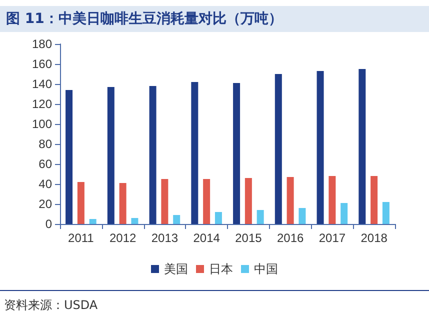 The image size is (429, 320). What do you see at coordinates (290, 238) in the screenshot?
I see `x-tick-label: 2016` at bounding box center [290, 238].